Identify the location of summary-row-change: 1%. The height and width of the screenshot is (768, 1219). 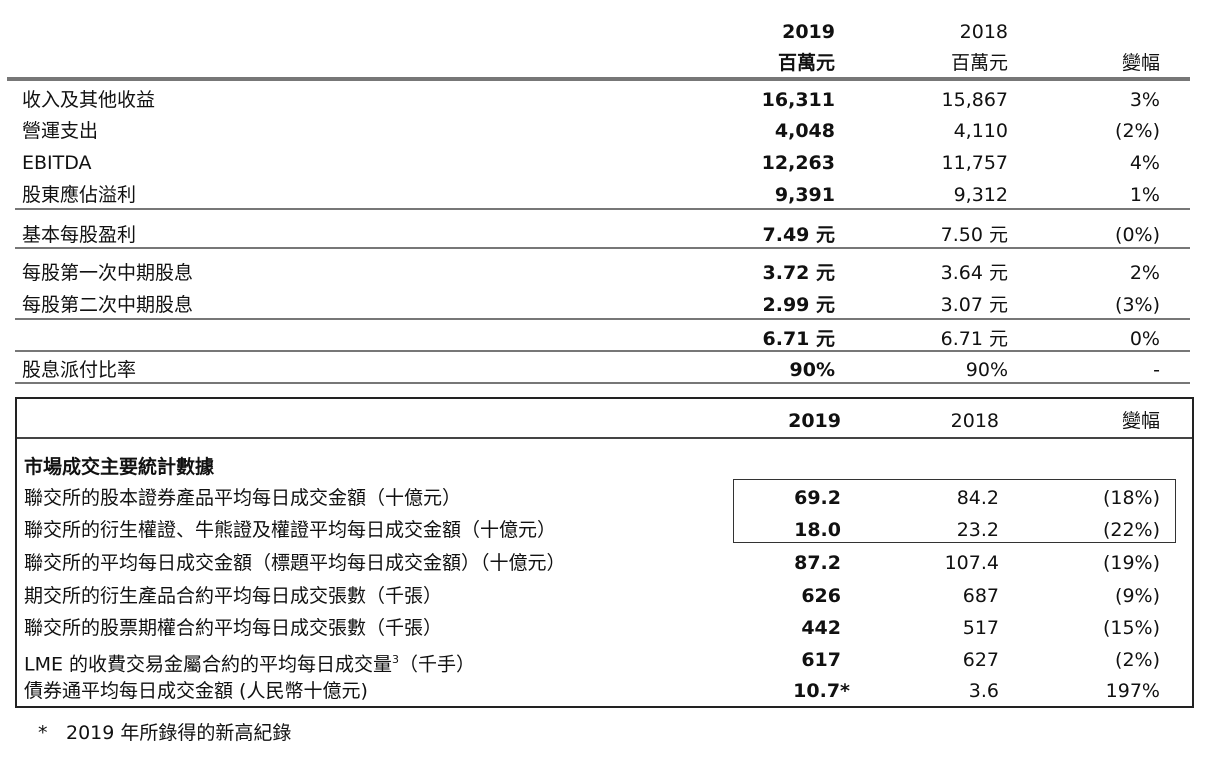
(1144, 195).